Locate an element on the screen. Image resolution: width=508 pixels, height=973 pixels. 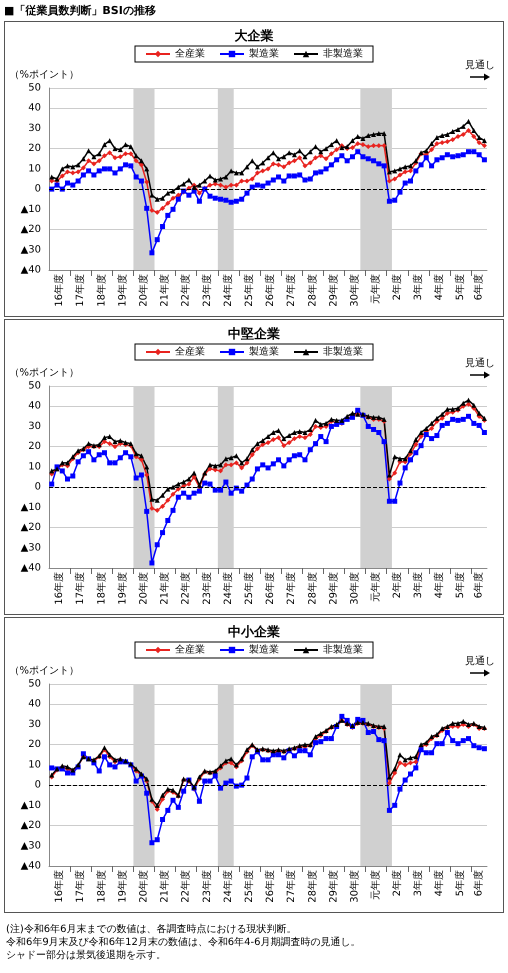
text: ■「従業員数判断」BSIの推移 is located at coordinates (80, 11).